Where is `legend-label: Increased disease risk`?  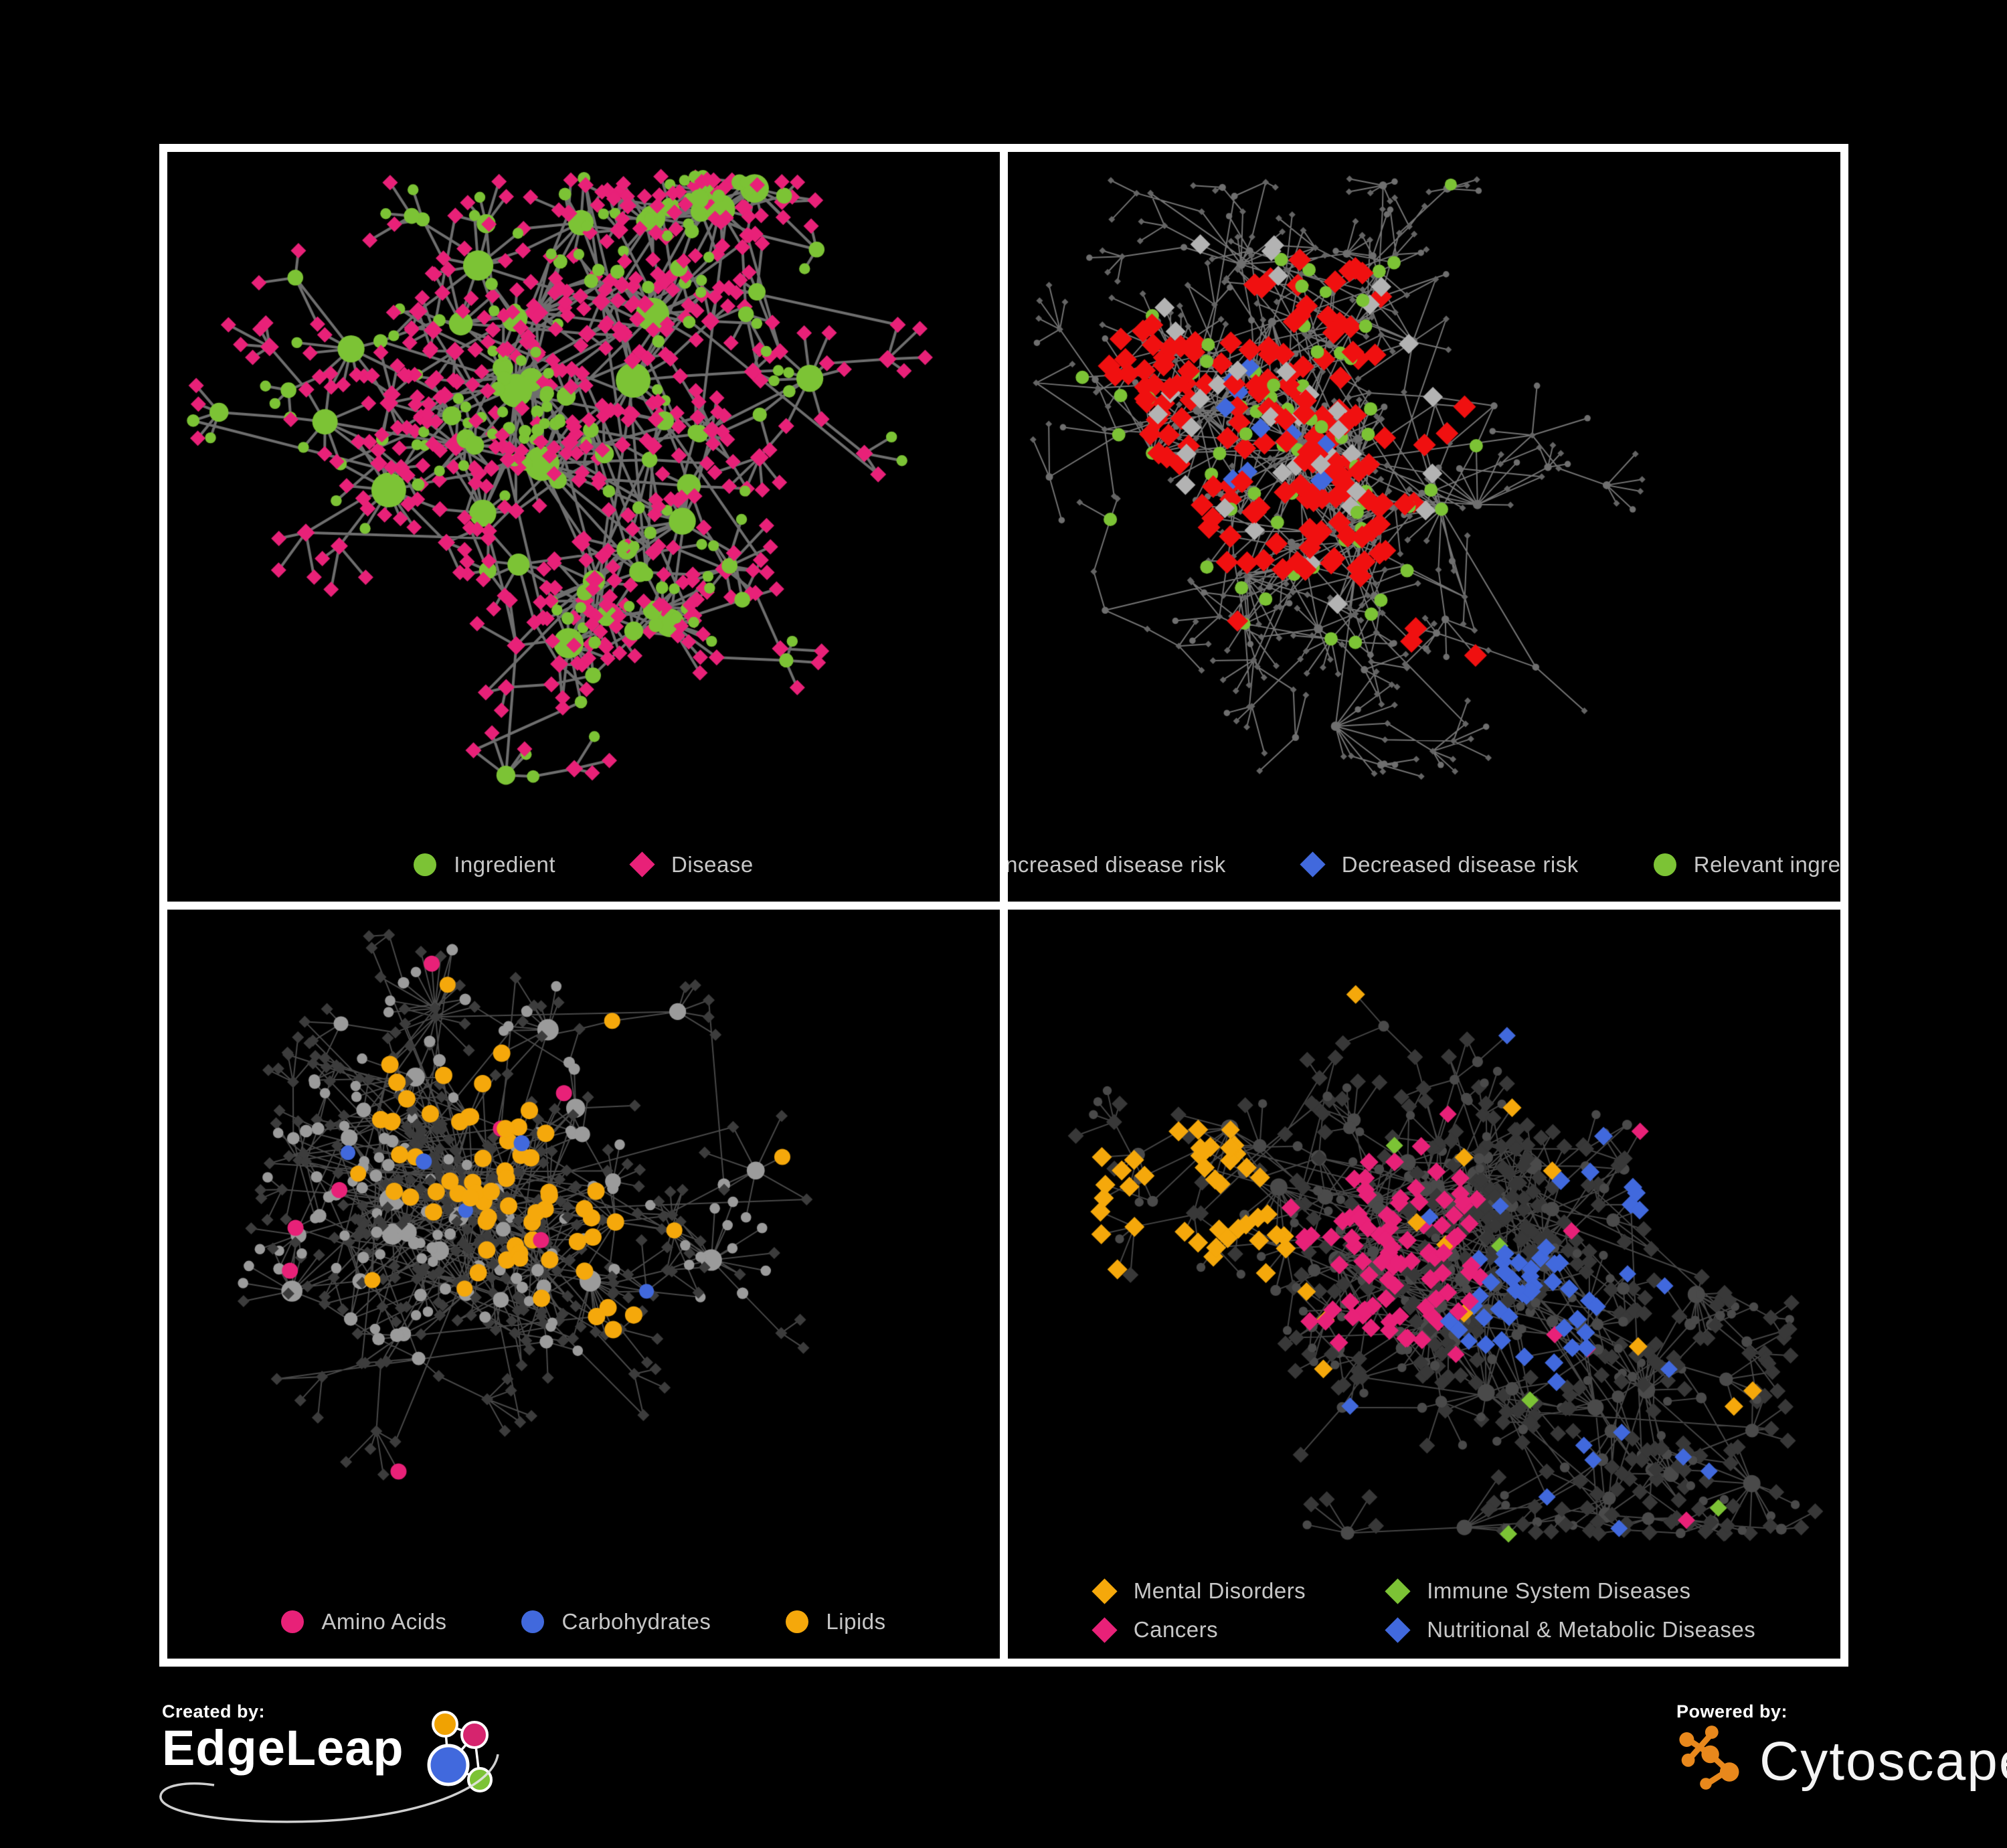 legend-label: Increased disease risk is located at coordinates (1117, 864).